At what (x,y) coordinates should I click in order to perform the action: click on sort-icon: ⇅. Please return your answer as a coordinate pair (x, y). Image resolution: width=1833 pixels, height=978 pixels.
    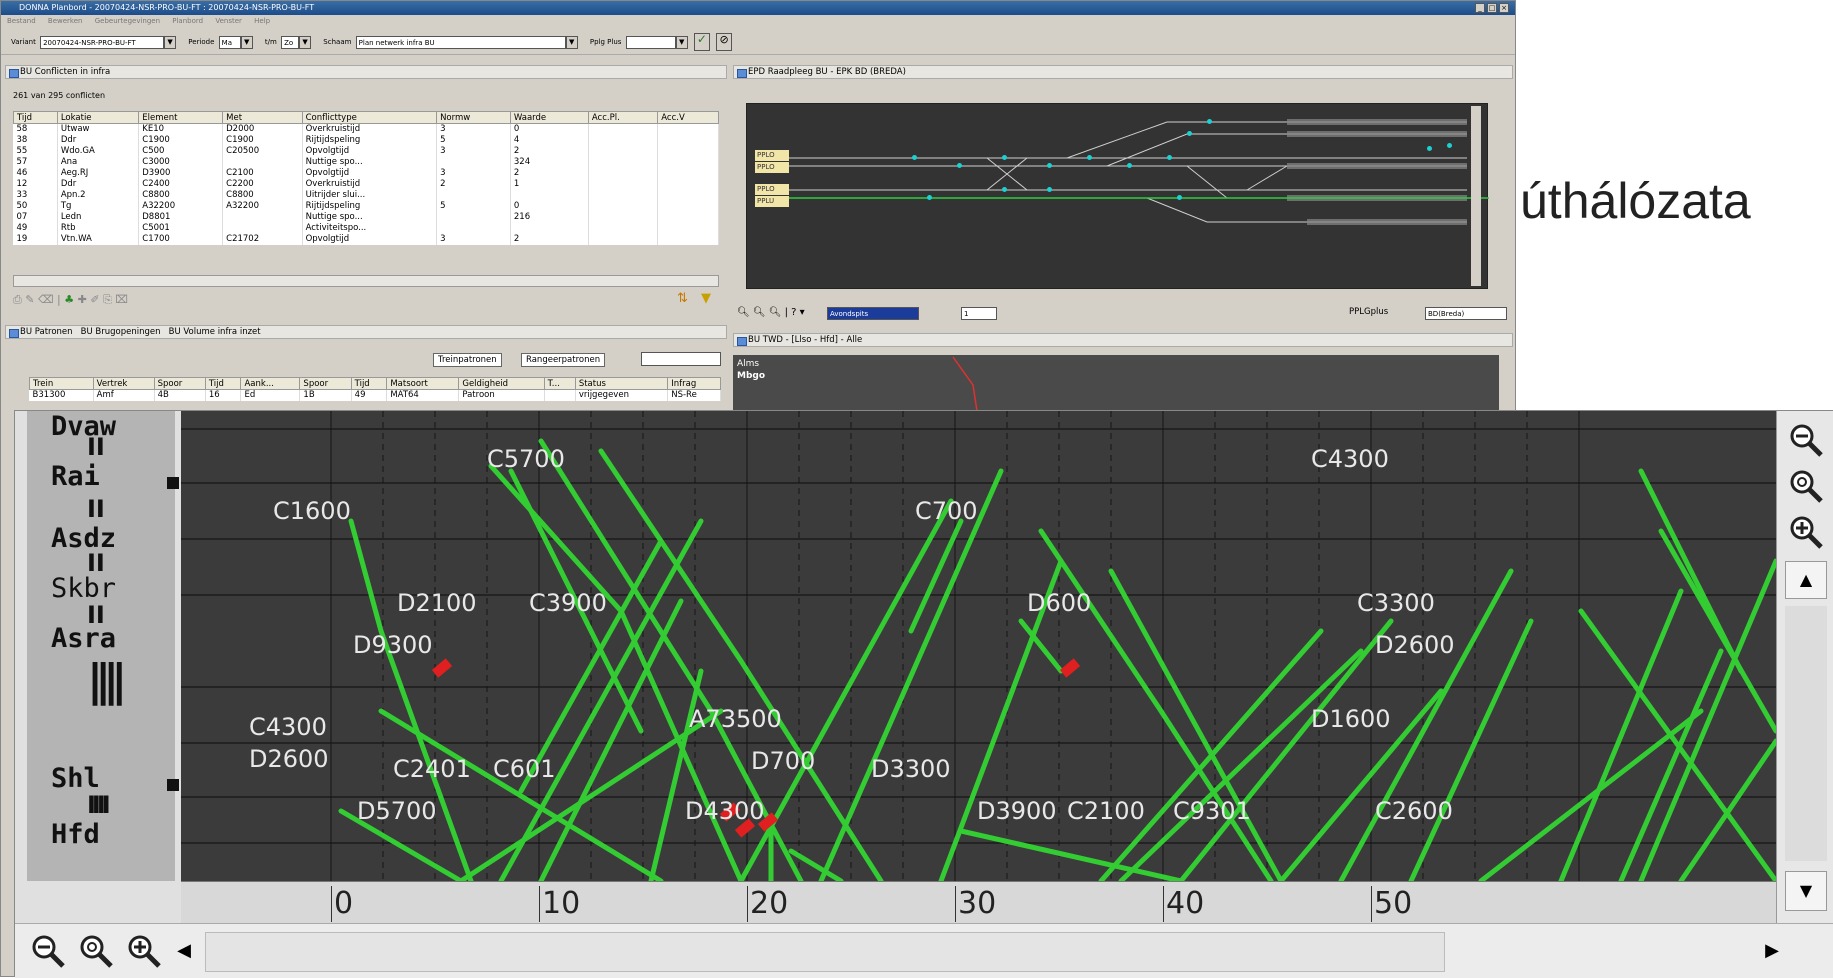
    Looking at the image, I should click on (682, 298).